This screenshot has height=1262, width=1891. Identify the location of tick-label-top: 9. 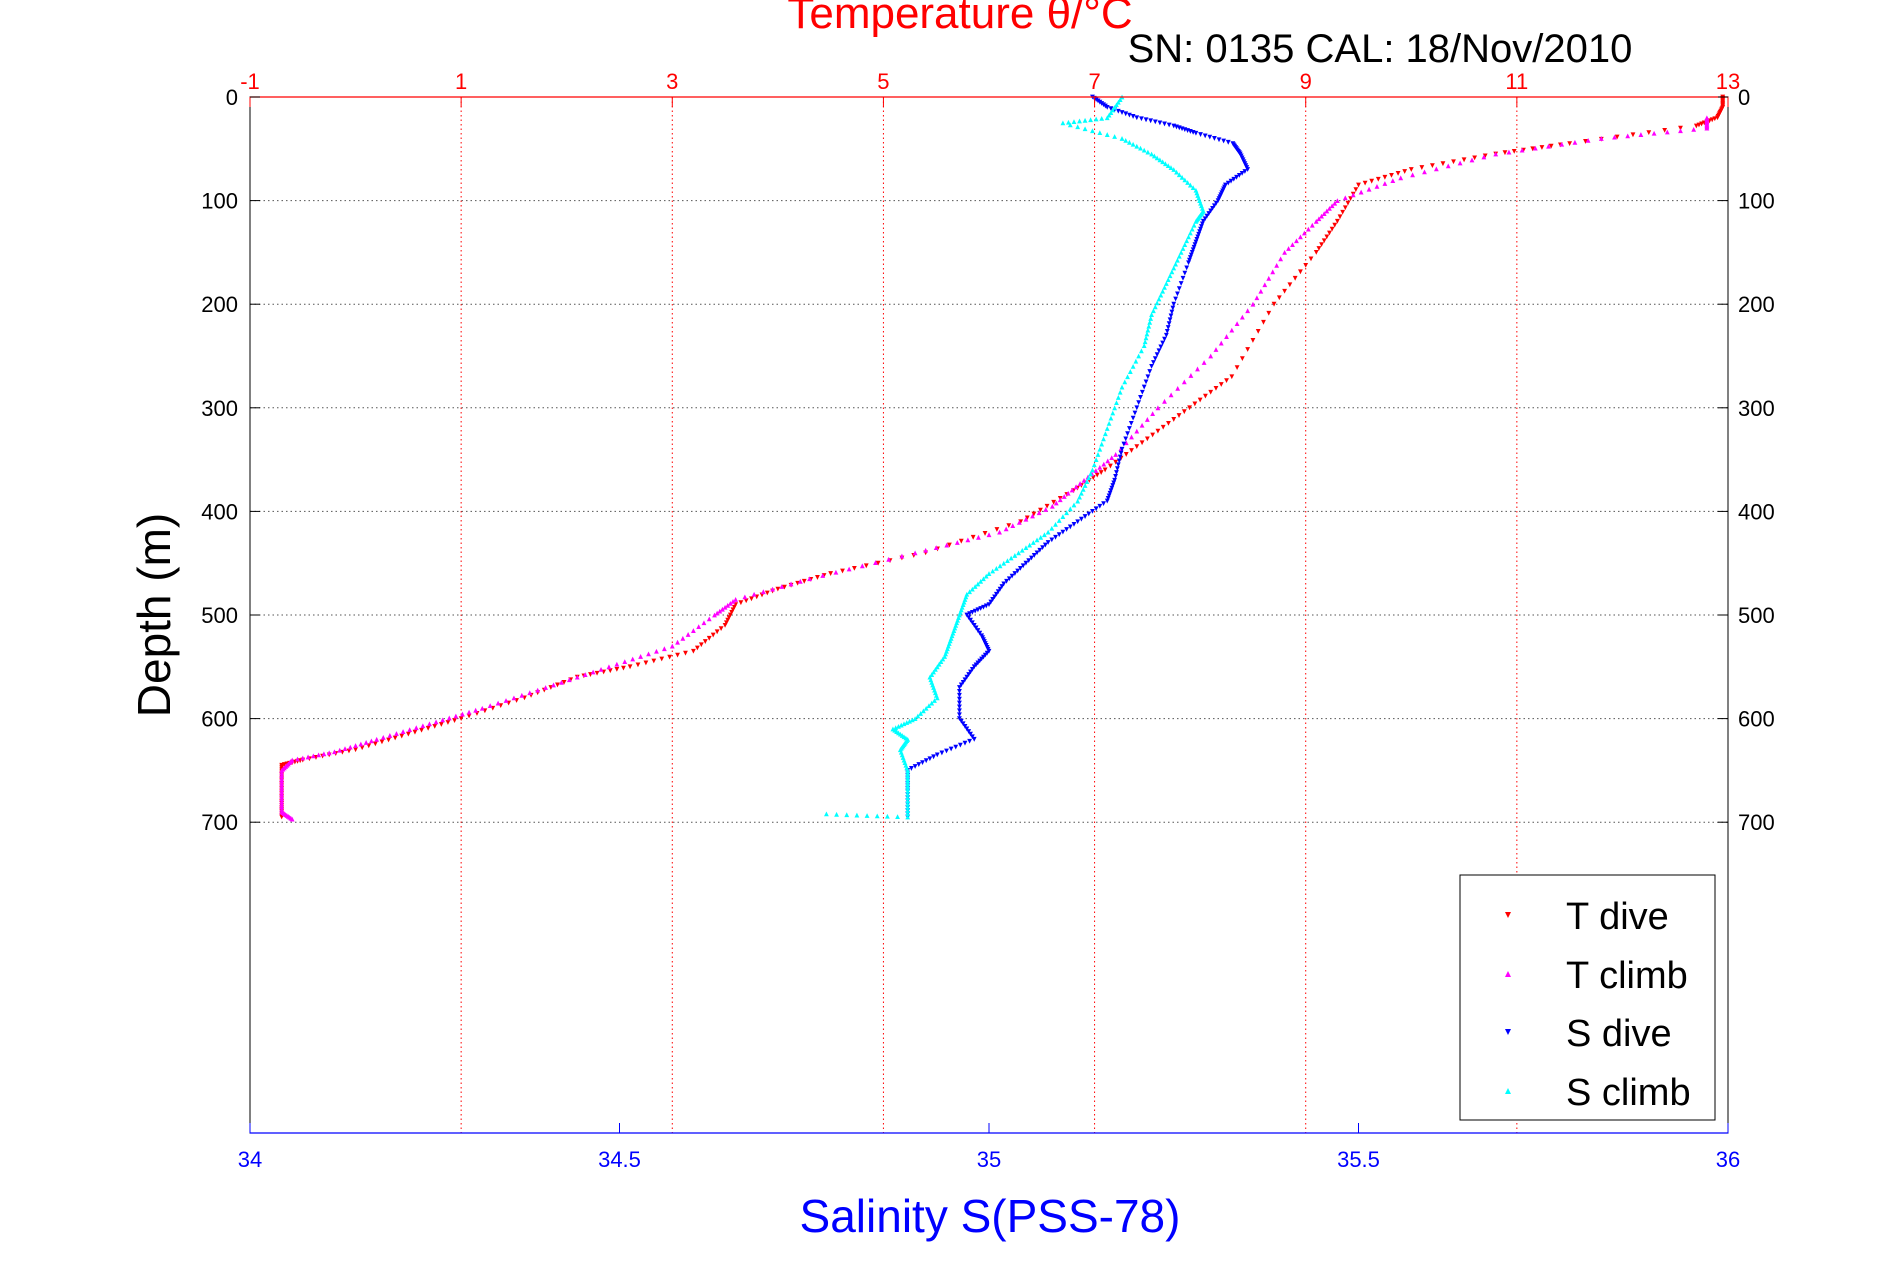
(1306, 81).